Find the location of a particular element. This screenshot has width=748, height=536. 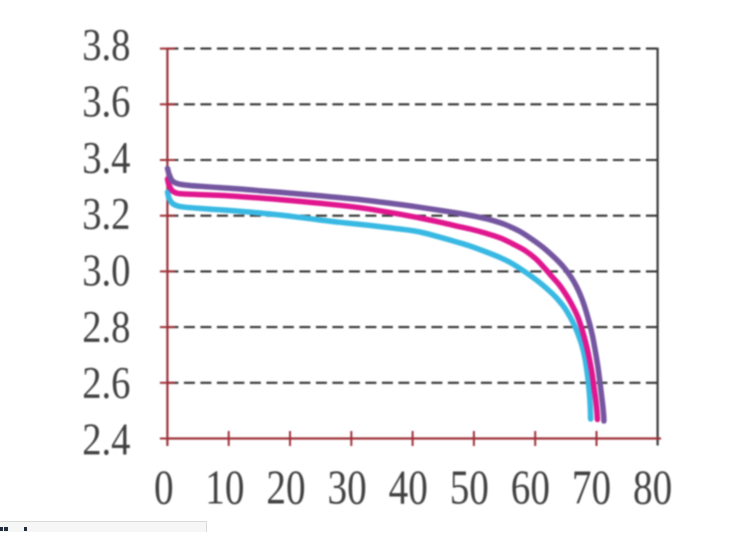

svg-text: 2.4 is located at coordinates (106, 440).